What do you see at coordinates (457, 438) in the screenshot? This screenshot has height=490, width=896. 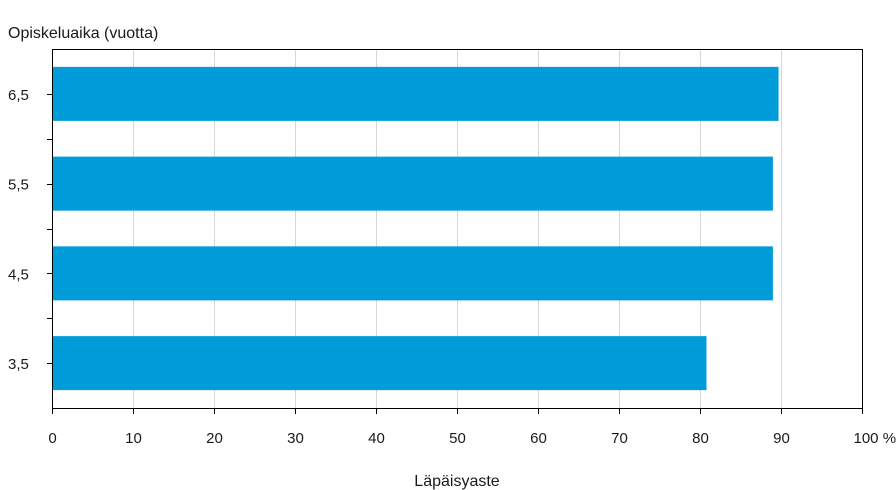 I see `x-tick-label: 50` at bounding box center [457, 438].